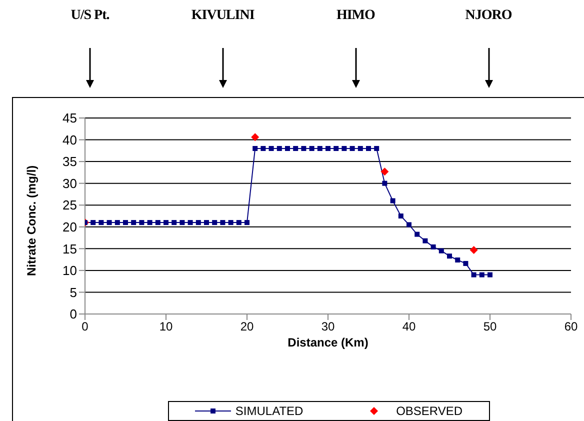  What do you see at coordinates (69, 270) in the screenshot?
I see `y-tick-label: 10` at bounding box center [69, 270].